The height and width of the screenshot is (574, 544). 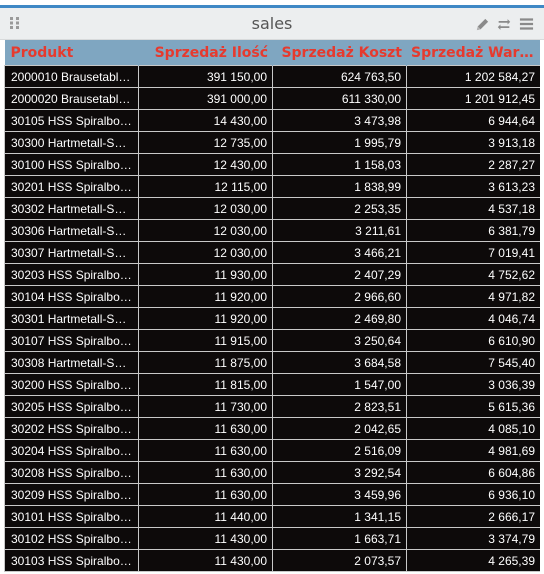 I want to click on produkt-cell: 30100 HSS Spiralbohrer, so click(x=71, y=164).